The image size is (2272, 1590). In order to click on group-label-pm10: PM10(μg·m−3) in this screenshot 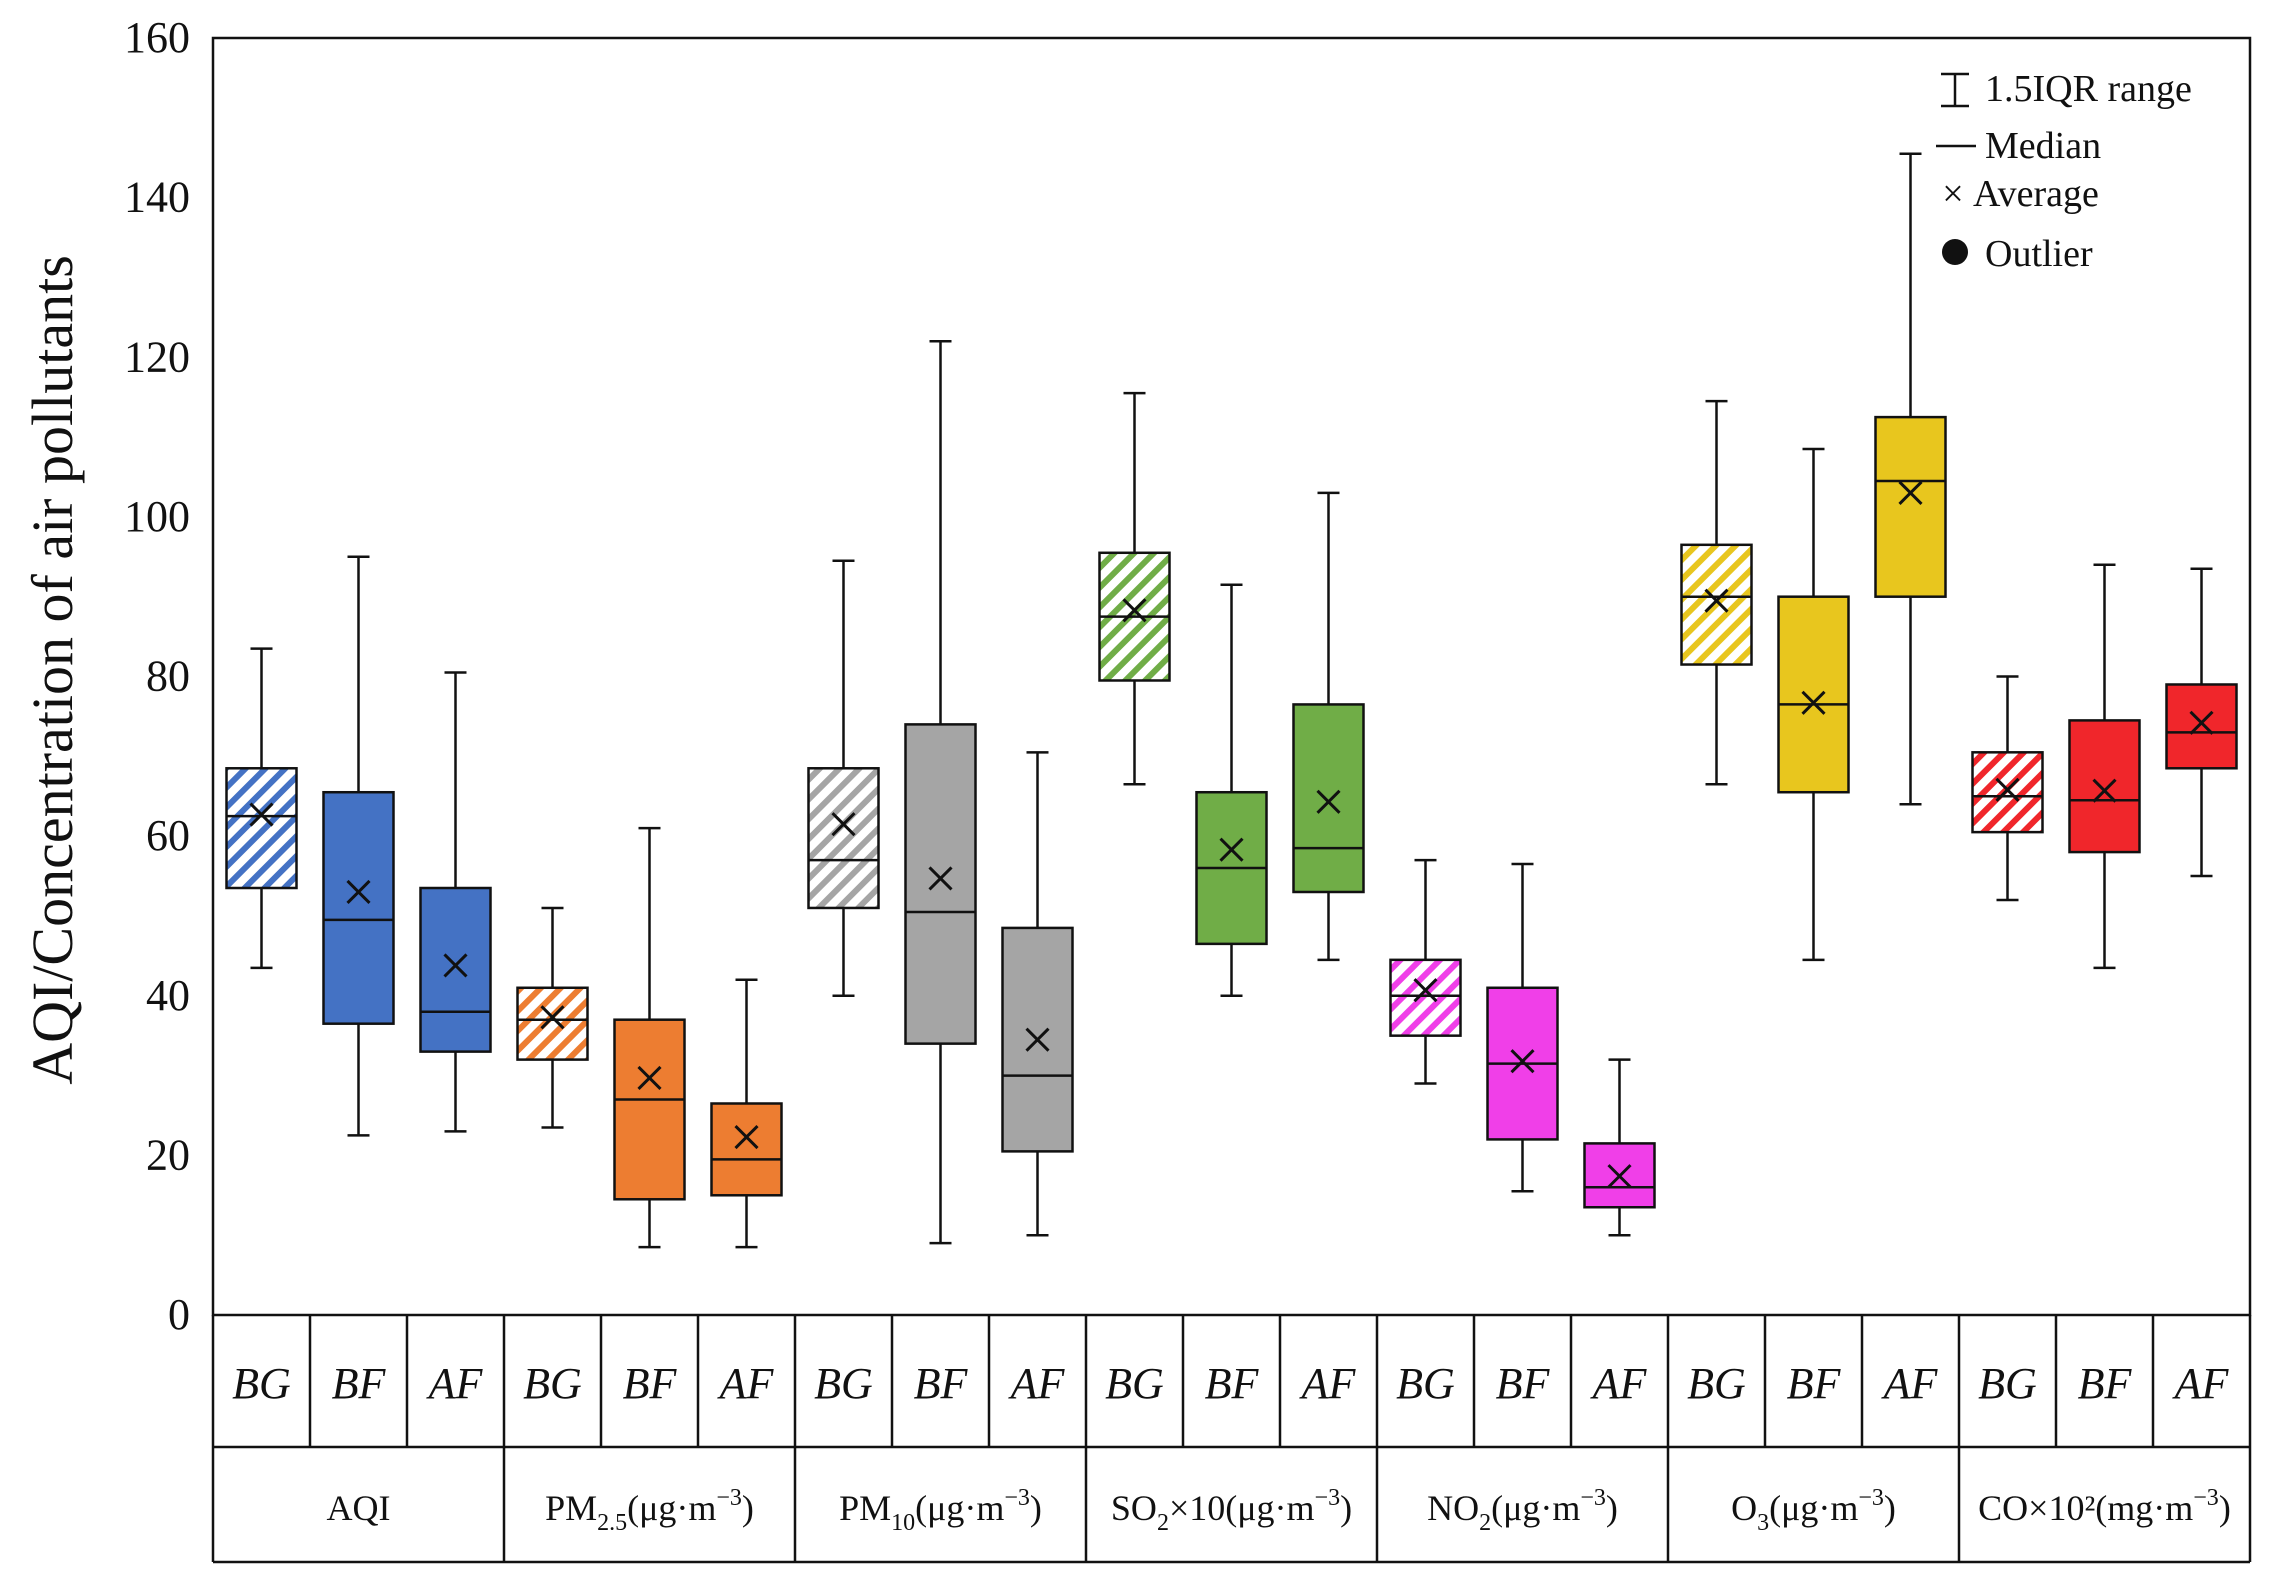, I will do `click(940, 1510)`.